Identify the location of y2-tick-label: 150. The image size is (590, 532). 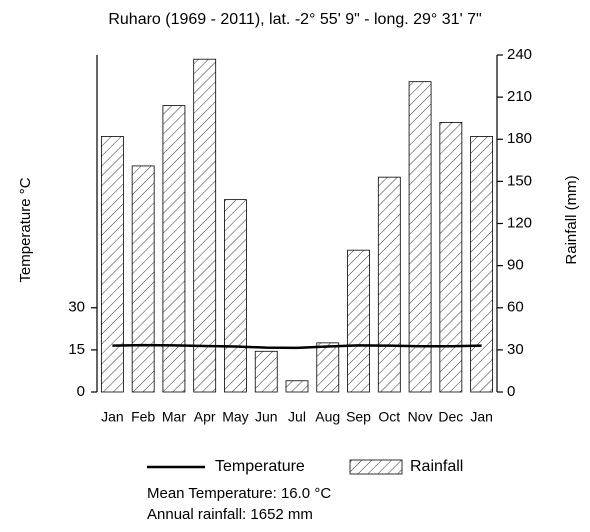
(519, 180).